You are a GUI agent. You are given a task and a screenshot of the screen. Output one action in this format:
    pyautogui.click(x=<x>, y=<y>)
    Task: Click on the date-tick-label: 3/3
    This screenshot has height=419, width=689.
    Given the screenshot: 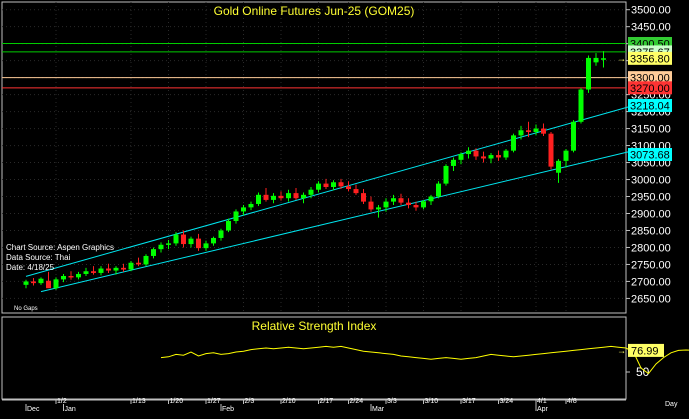 What is the action you would take?
    pyautogui.click(x=392, y=401)
    